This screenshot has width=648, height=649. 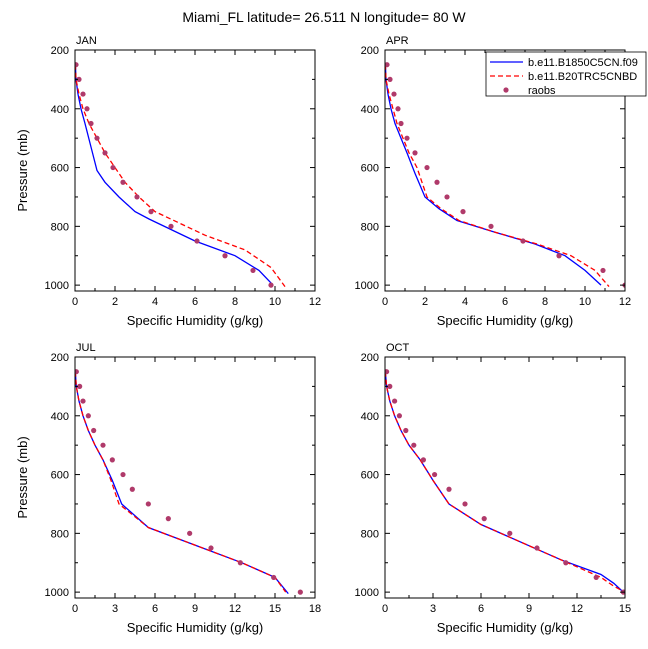 I want to click on x-tick-label: 15, so click(x=275, y=609).